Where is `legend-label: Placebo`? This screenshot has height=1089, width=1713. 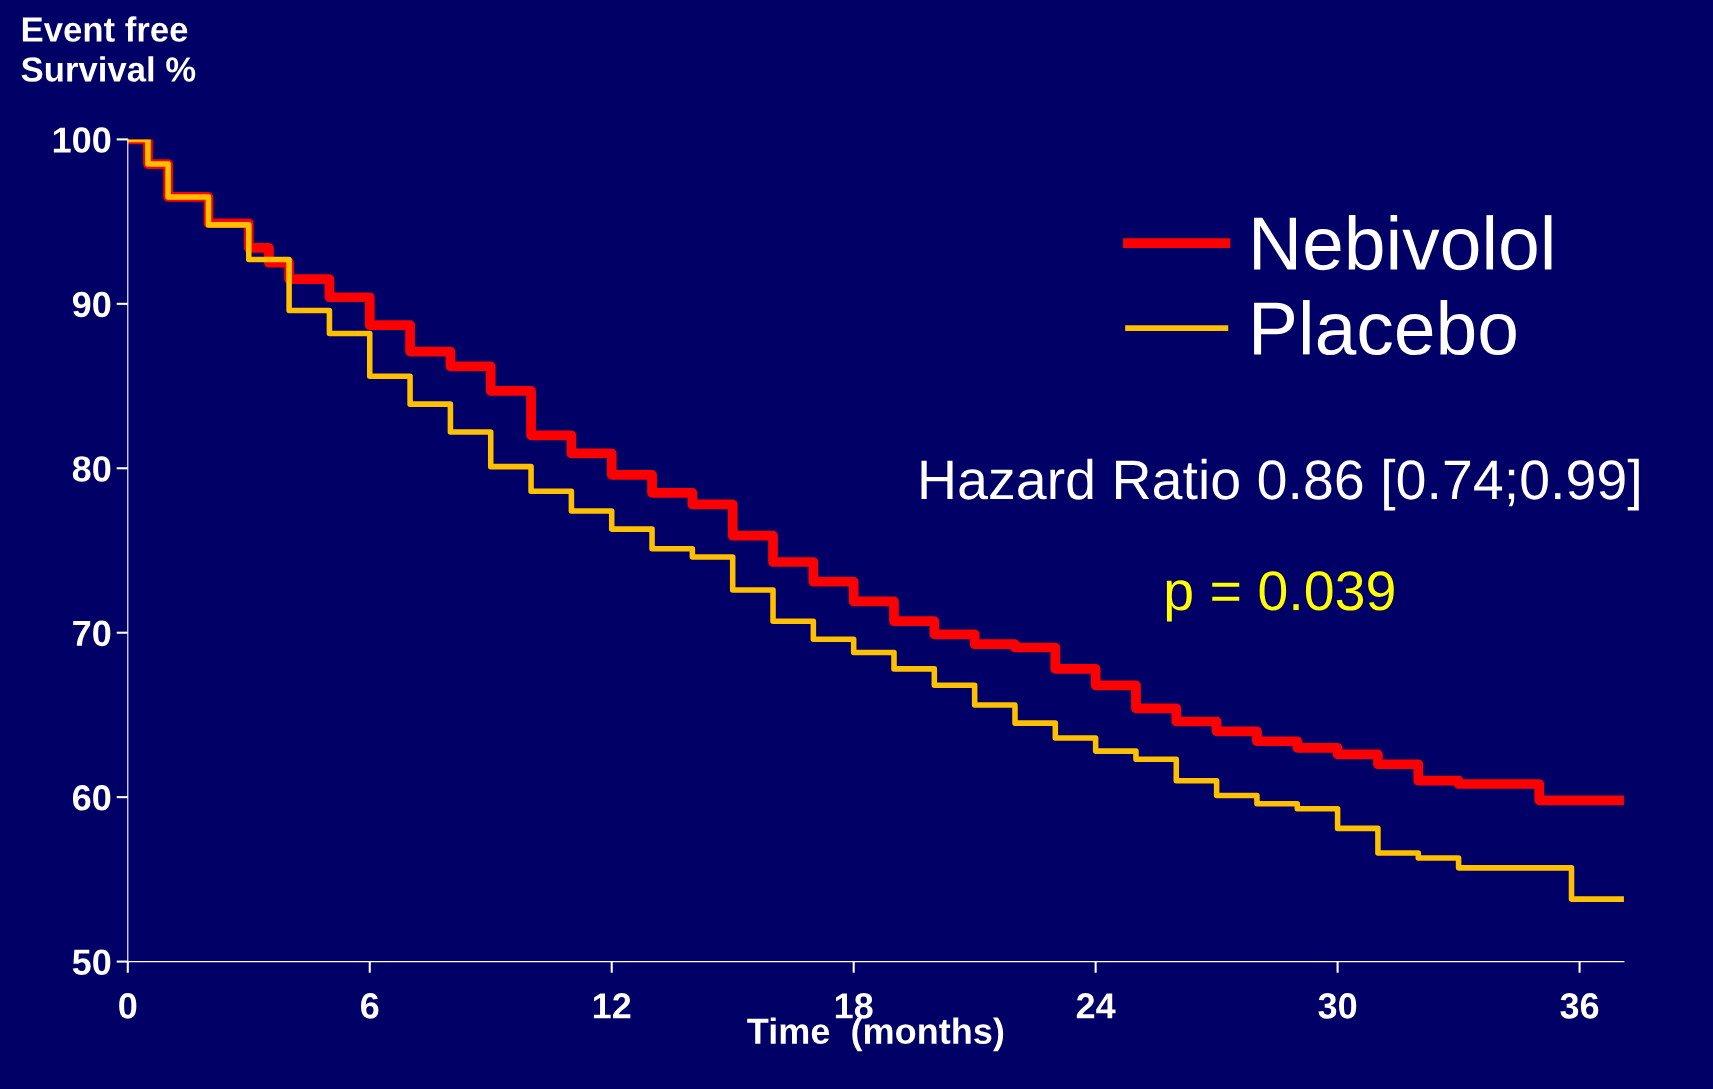
legend-label: Placebo is located at coordinates (1385, 328).